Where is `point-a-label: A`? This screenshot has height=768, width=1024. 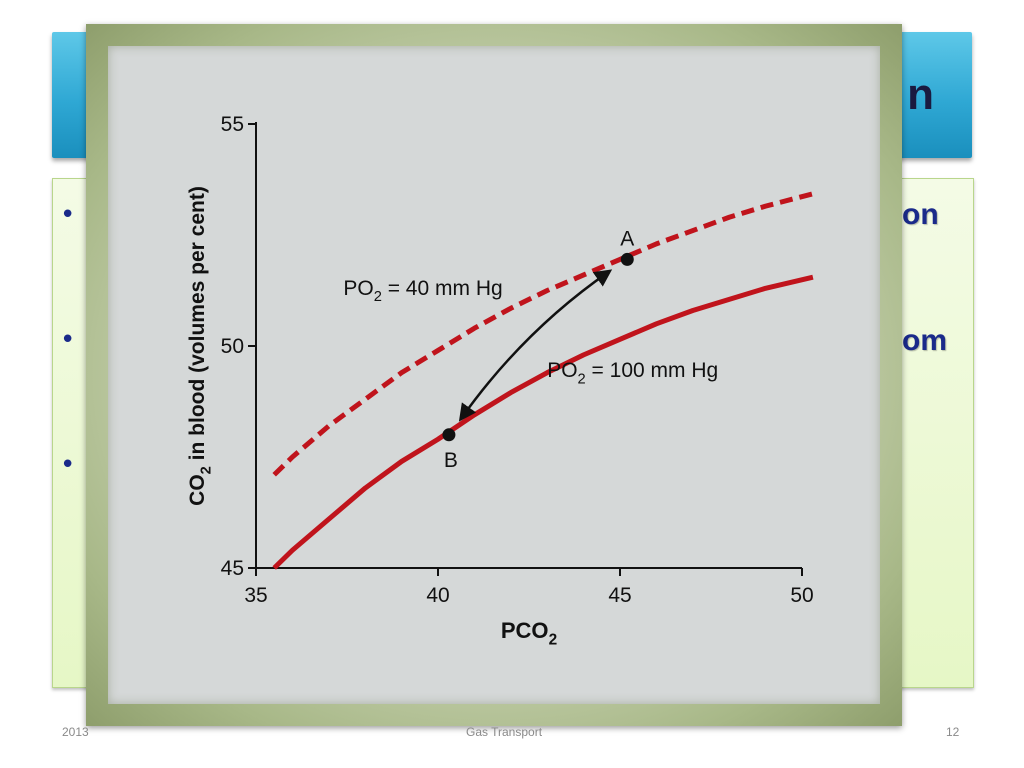 point-a-label: A is located at coordinates (627, 238).